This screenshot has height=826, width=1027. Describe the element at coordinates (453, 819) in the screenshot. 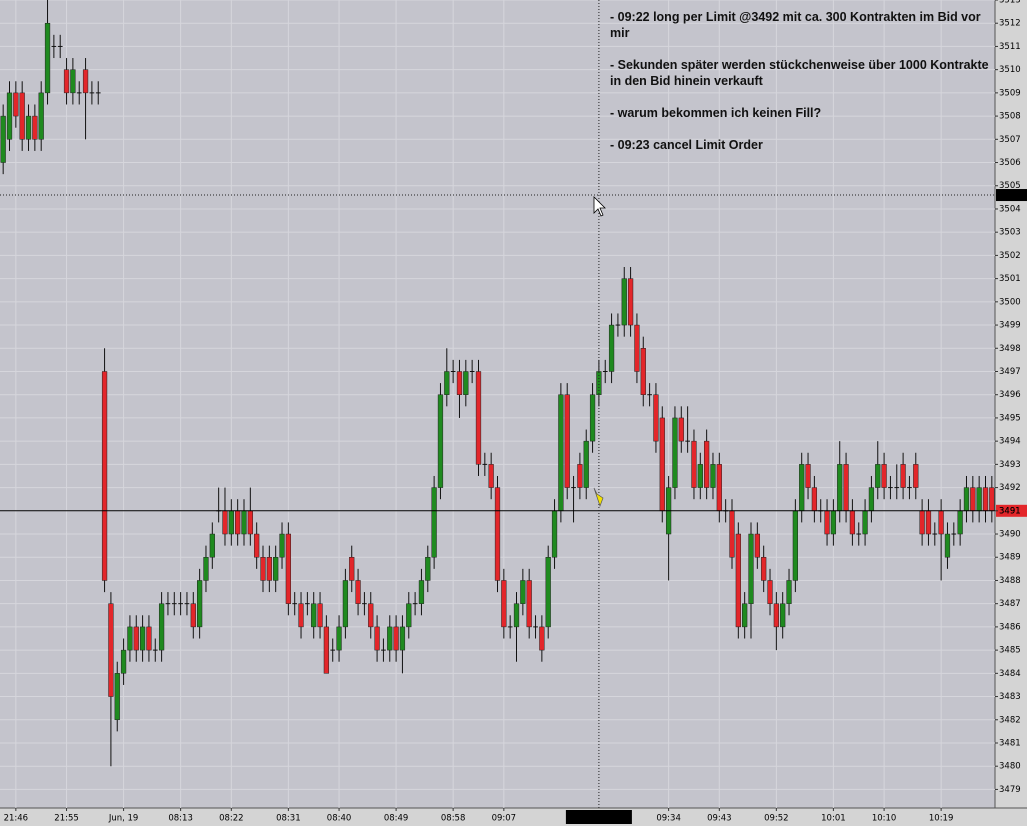

I see `x-tick-label: 08:58` at that location.